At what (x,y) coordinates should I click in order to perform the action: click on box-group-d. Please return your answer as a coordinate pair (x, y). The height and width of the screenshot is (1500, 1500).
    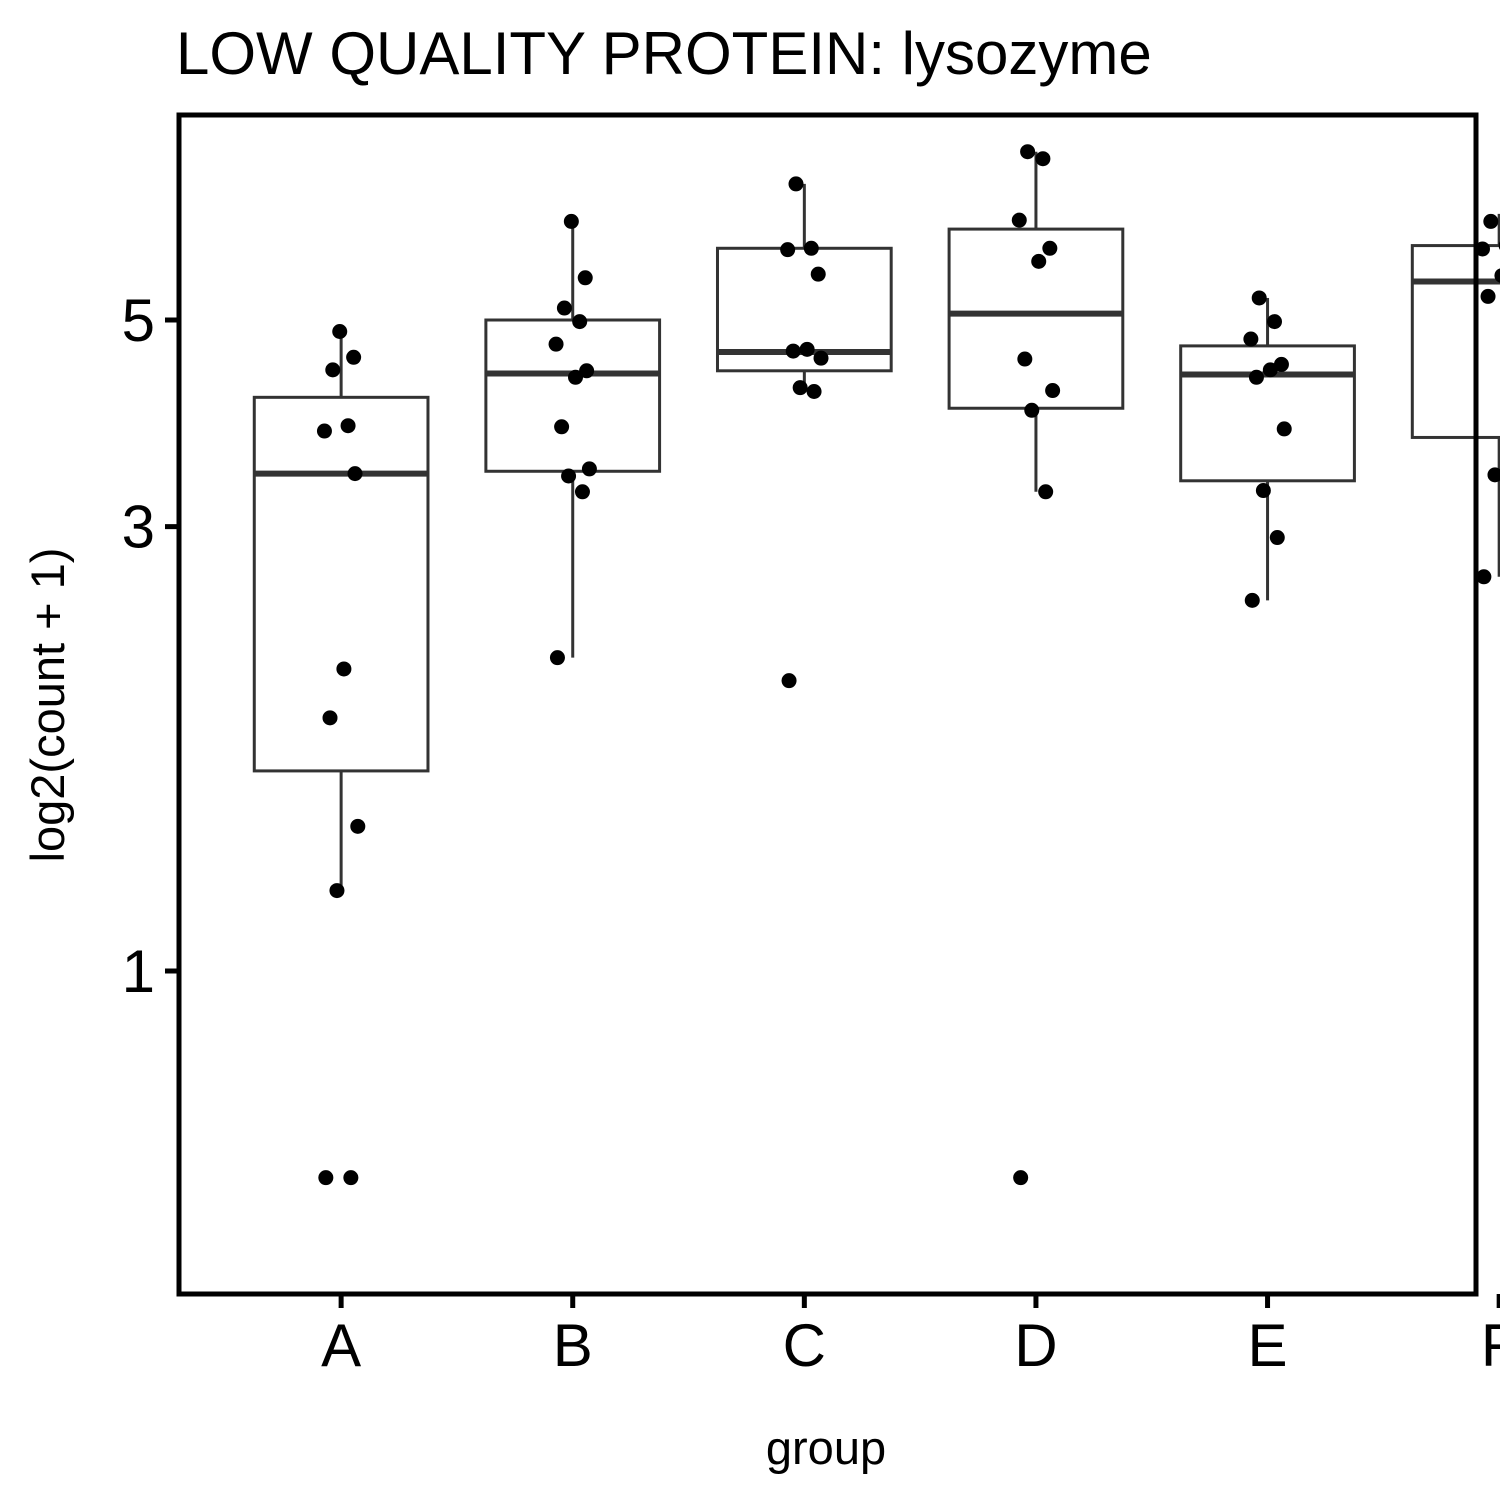
    Looking at the image, I should click on (1036, 321).